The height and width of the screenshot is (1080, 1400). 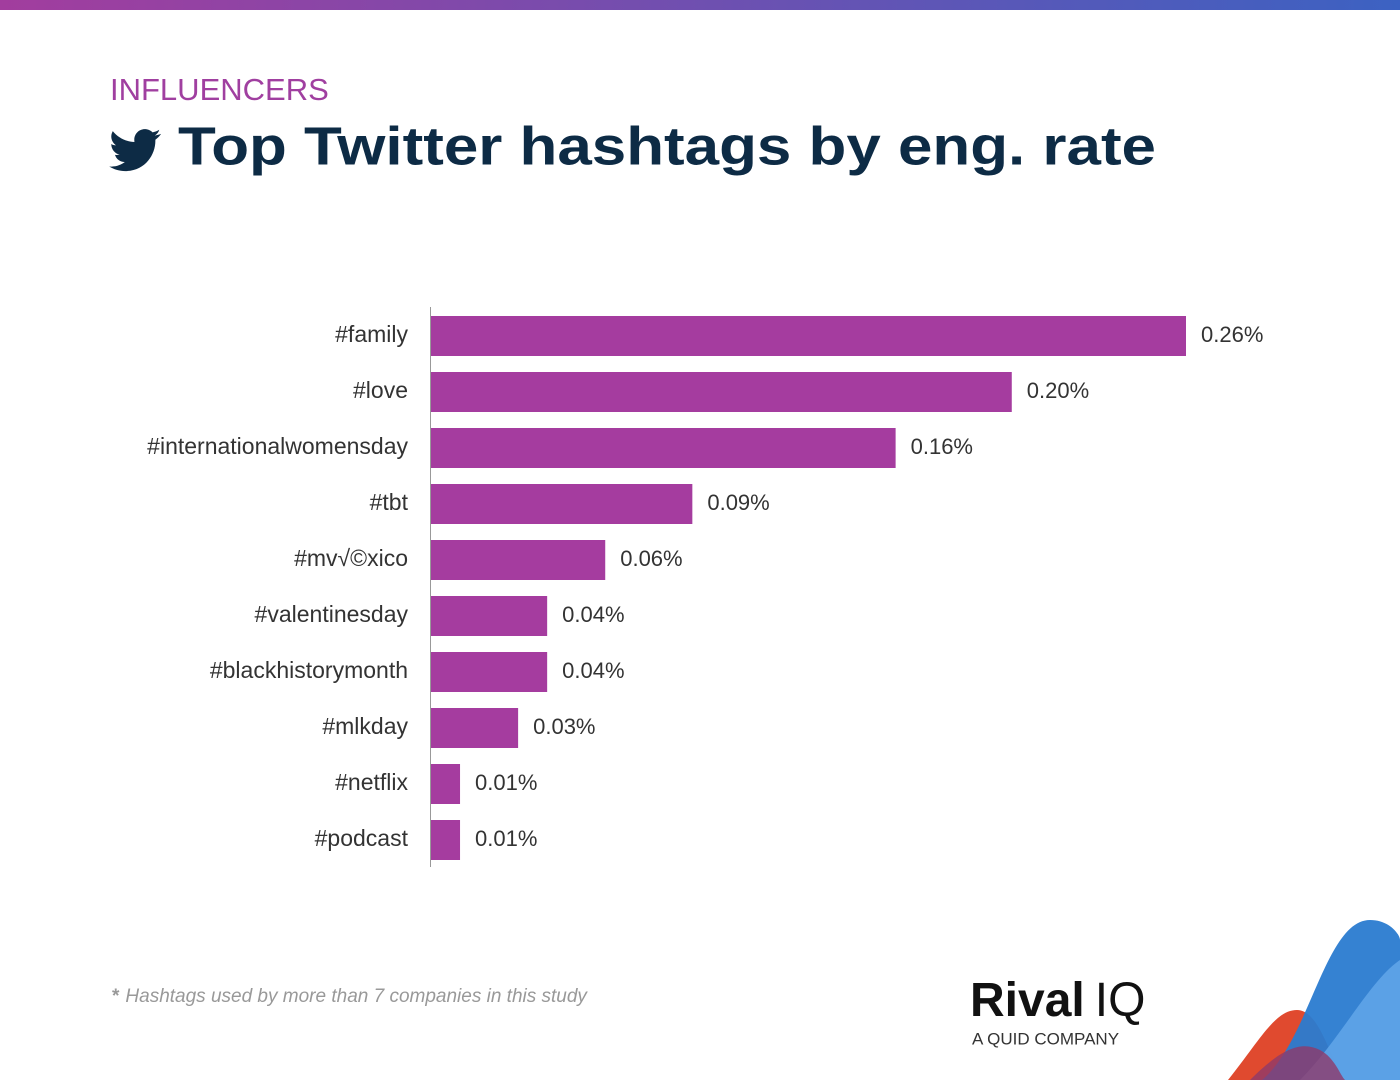 I want to click on category-label: #netflix, so click(x=371, y=782).